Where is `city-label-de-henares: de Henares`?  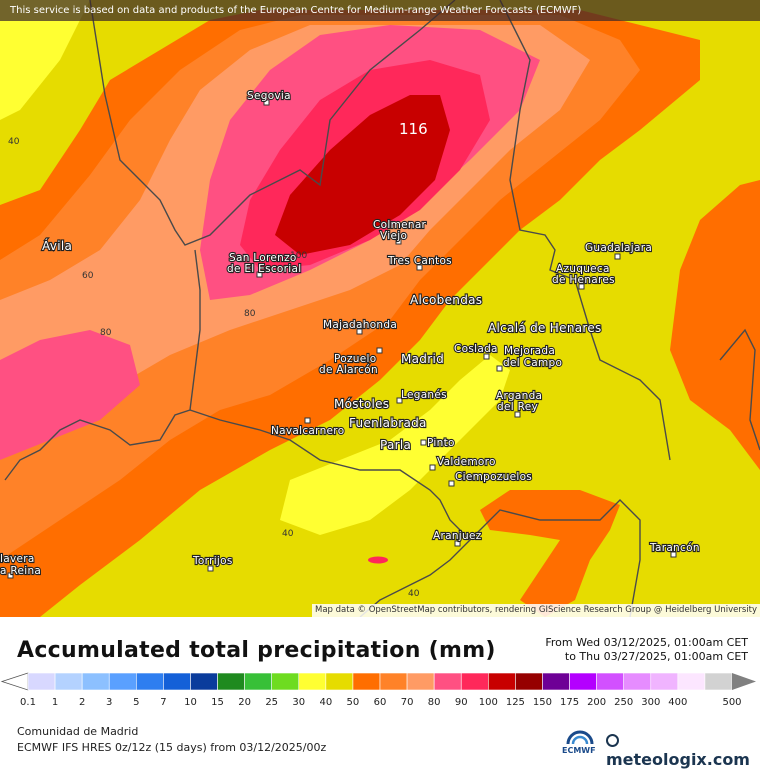 city-label-de-henares: de Henares is located at coordinates (583, 280).